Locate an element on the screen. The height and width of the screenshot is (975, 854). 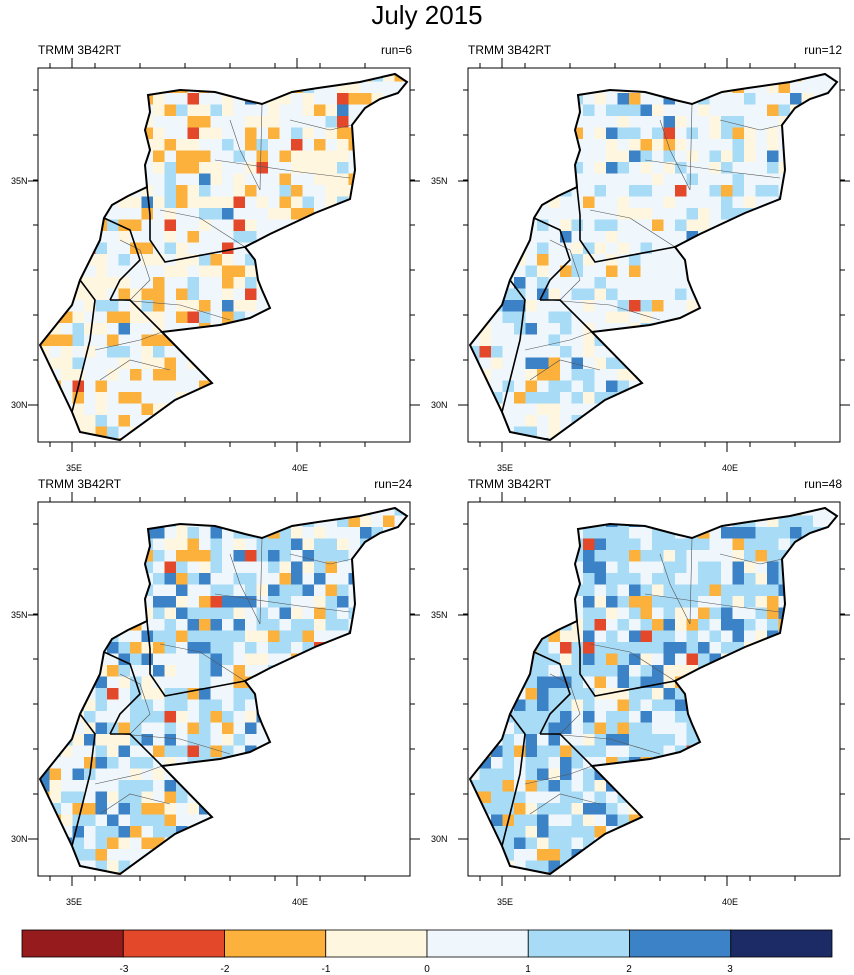
p3-lon-label-40E: 40E is located at coordinates (300, 902).